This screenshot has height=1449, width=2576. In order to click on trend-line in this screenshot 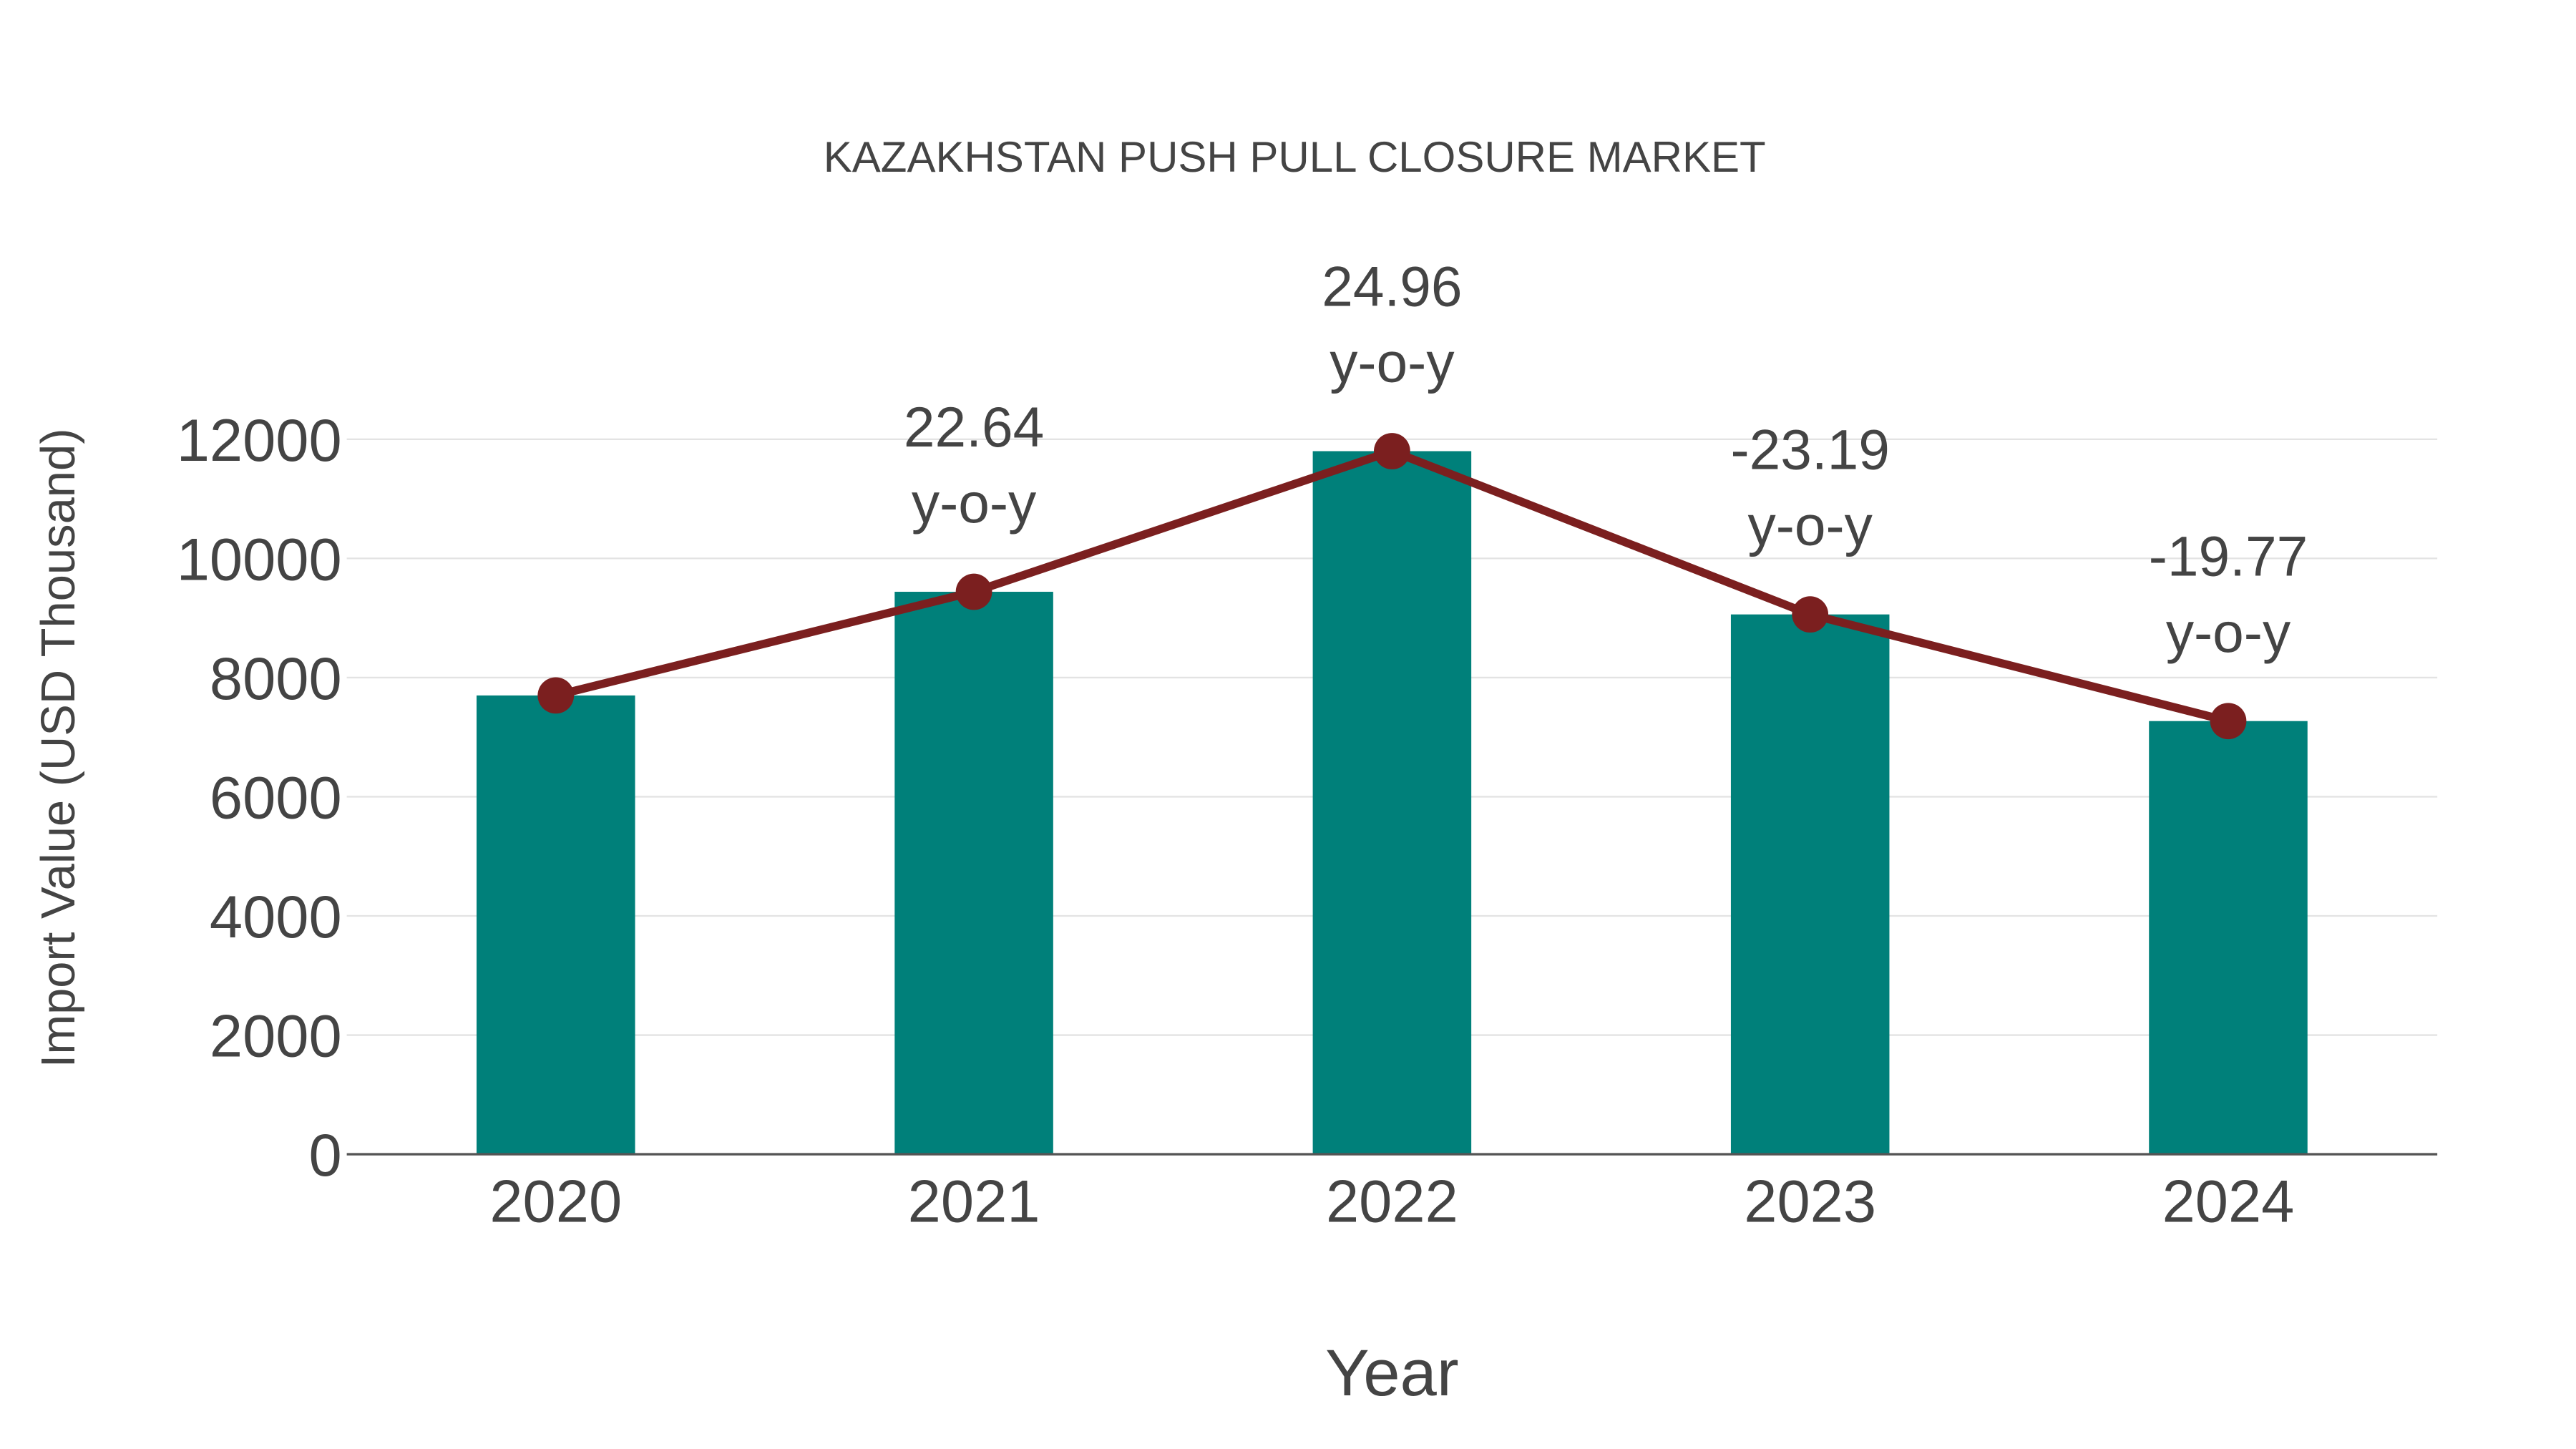, I will do `click(1392, 586)`.